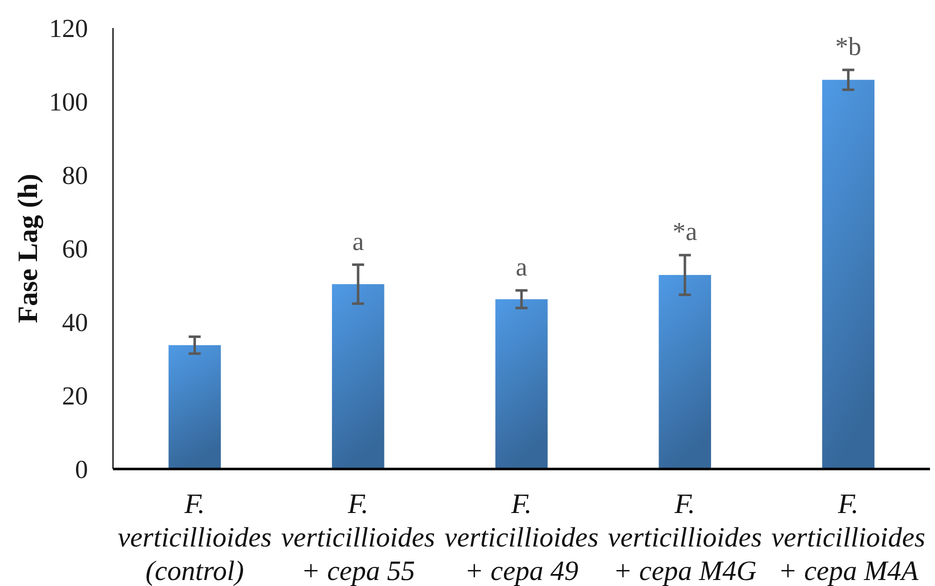 The image size is (935, 586). What do you see at coordinates (75, 249) in the screenshot?
I see `y-tick-label: 60` at bounding box center [75, 249].